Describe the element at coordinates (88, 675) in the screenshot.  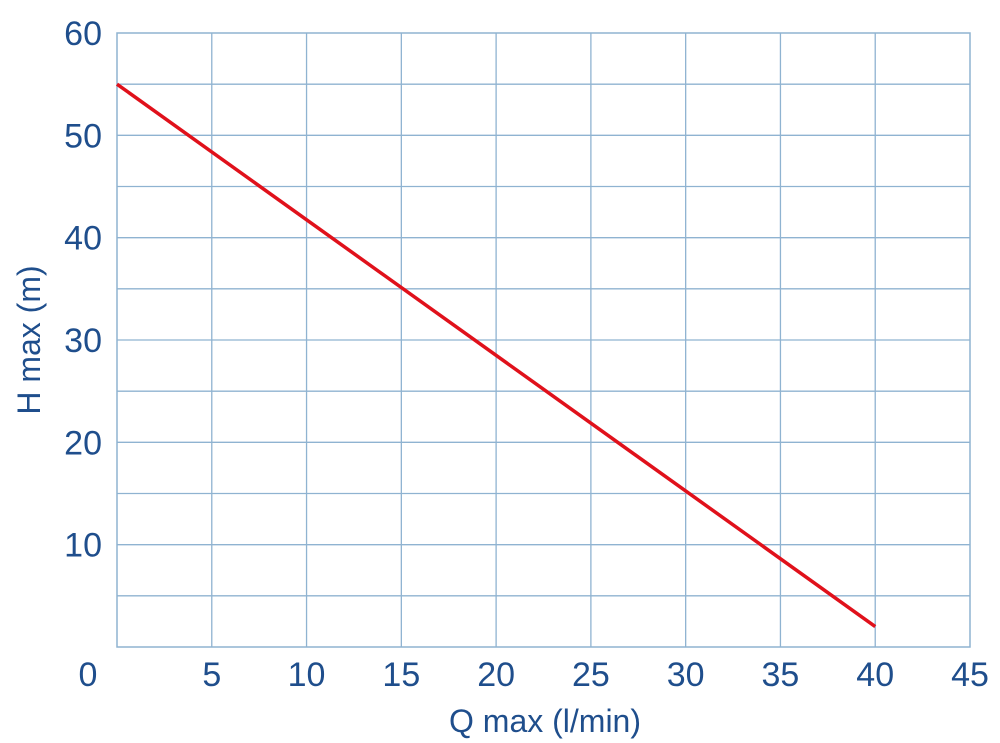
I see `x-tick-label: 0` at that location.